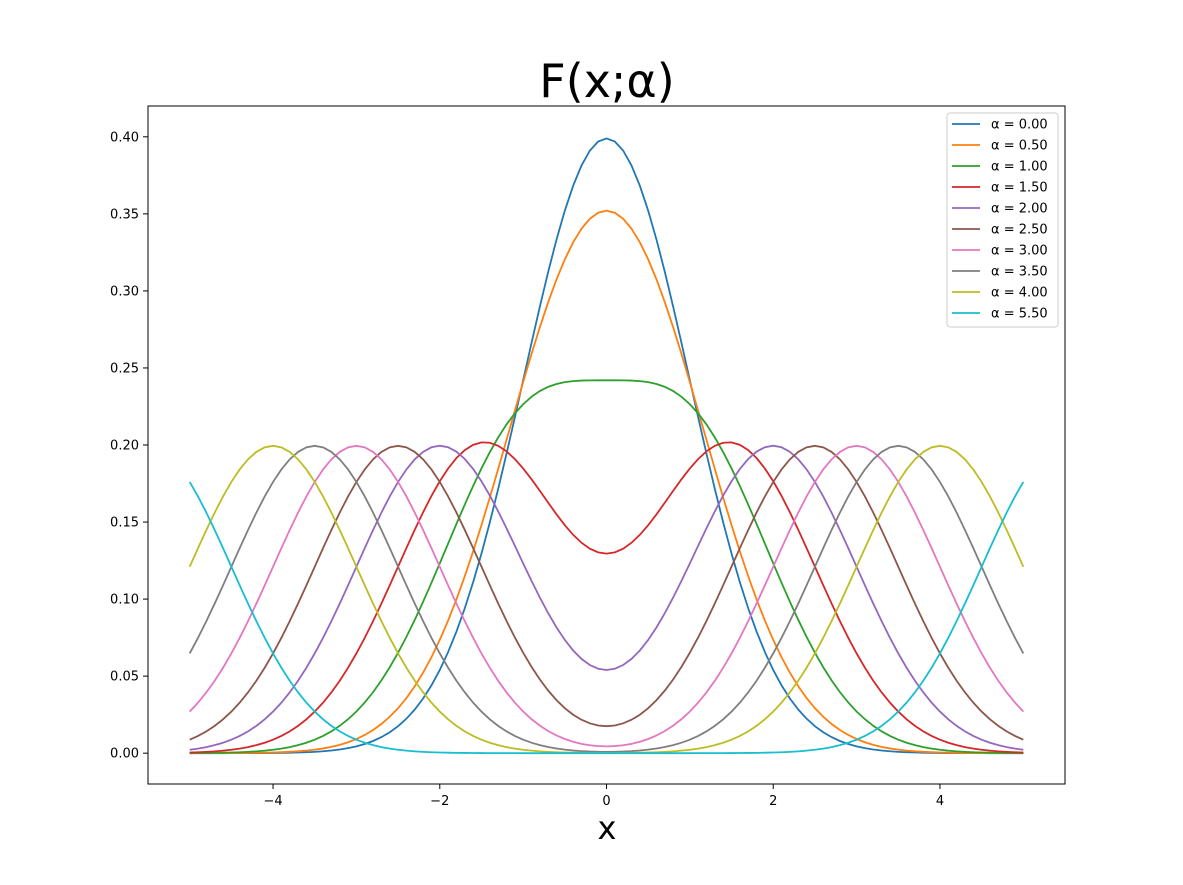  I want to click on y-tick-label: 0.35, so click(124, 214).